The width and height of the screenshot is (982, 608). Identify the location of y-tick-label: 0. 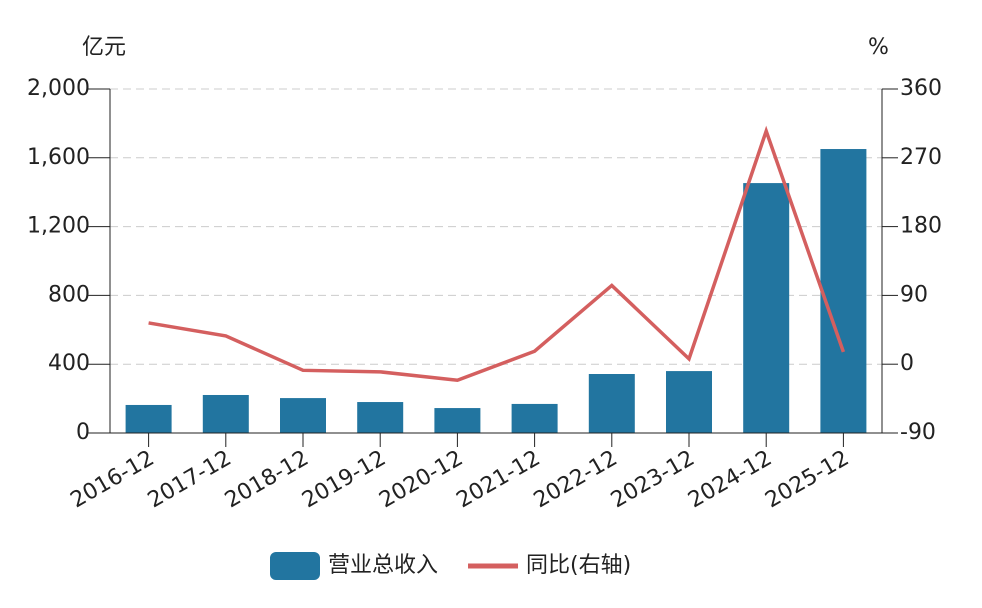
(83, 432).